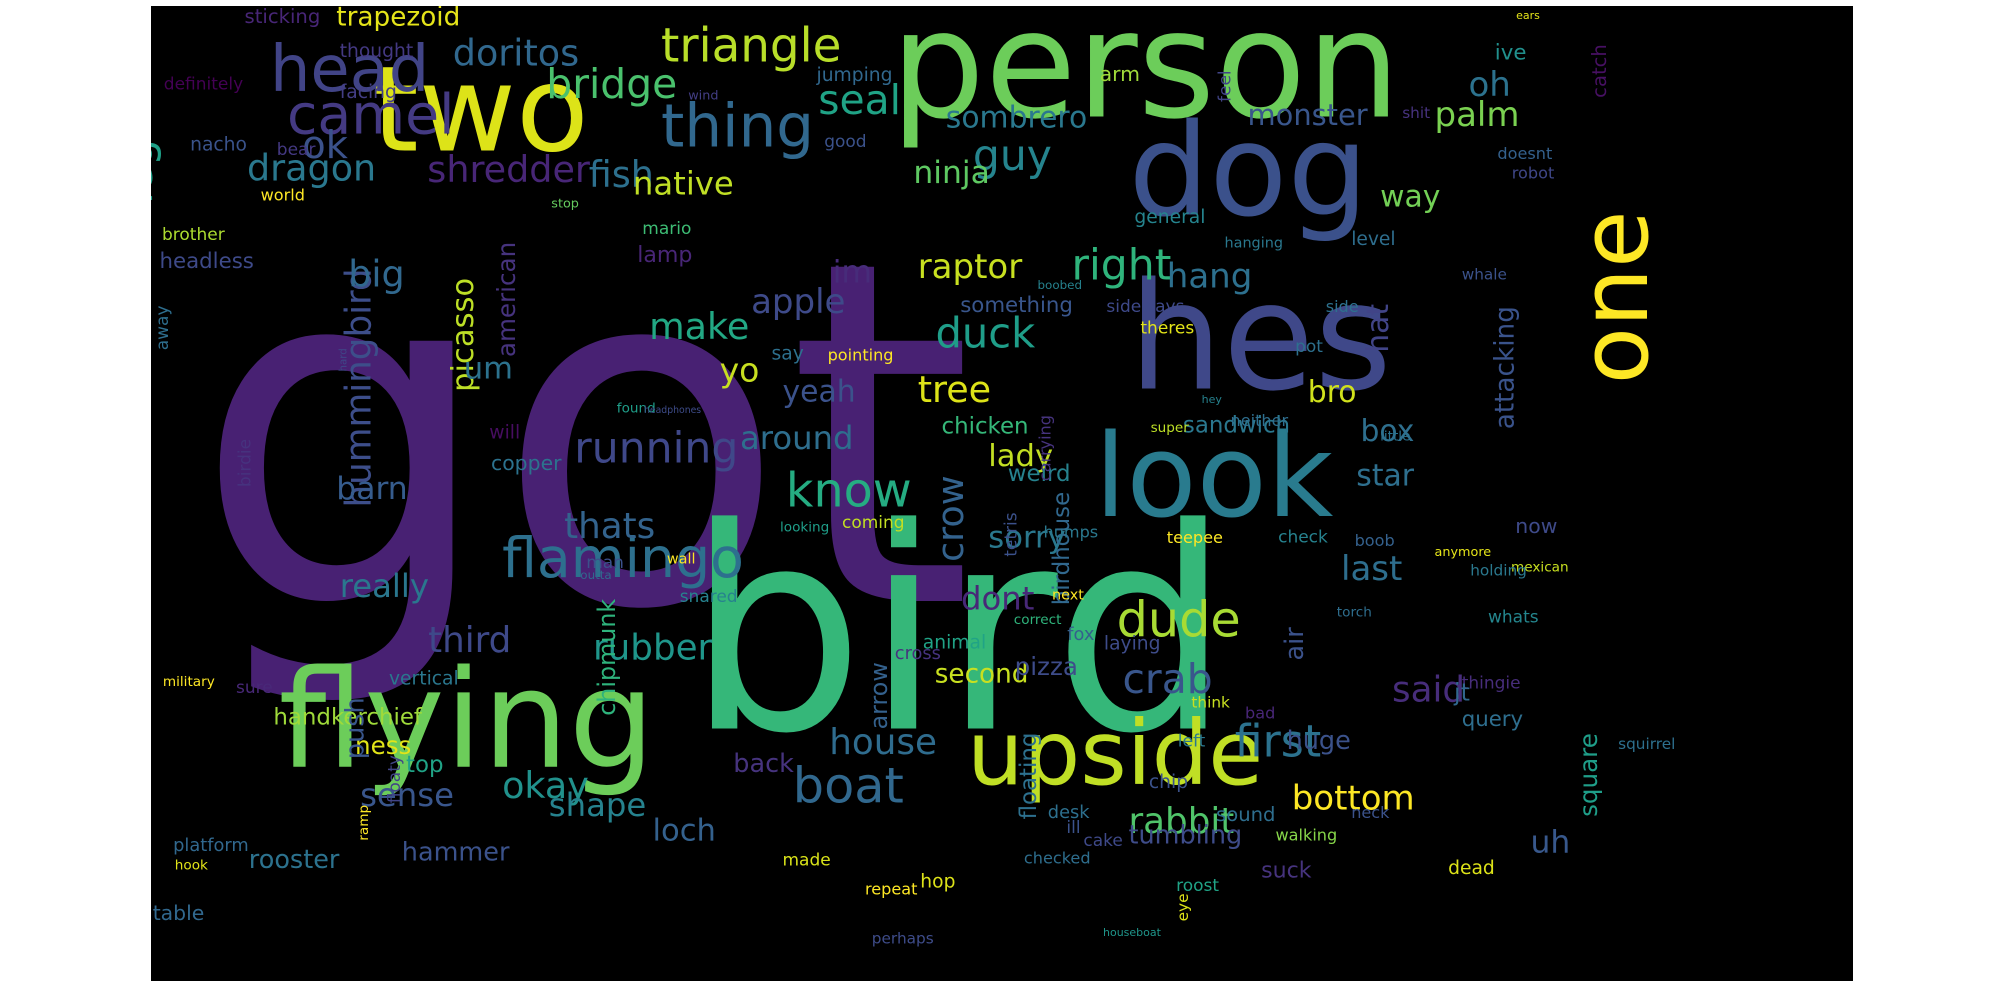  What do you see at coordinates (985, 427) in the screenshot?
I see `word-chicken: chicken` at bounding box center [985, 427].